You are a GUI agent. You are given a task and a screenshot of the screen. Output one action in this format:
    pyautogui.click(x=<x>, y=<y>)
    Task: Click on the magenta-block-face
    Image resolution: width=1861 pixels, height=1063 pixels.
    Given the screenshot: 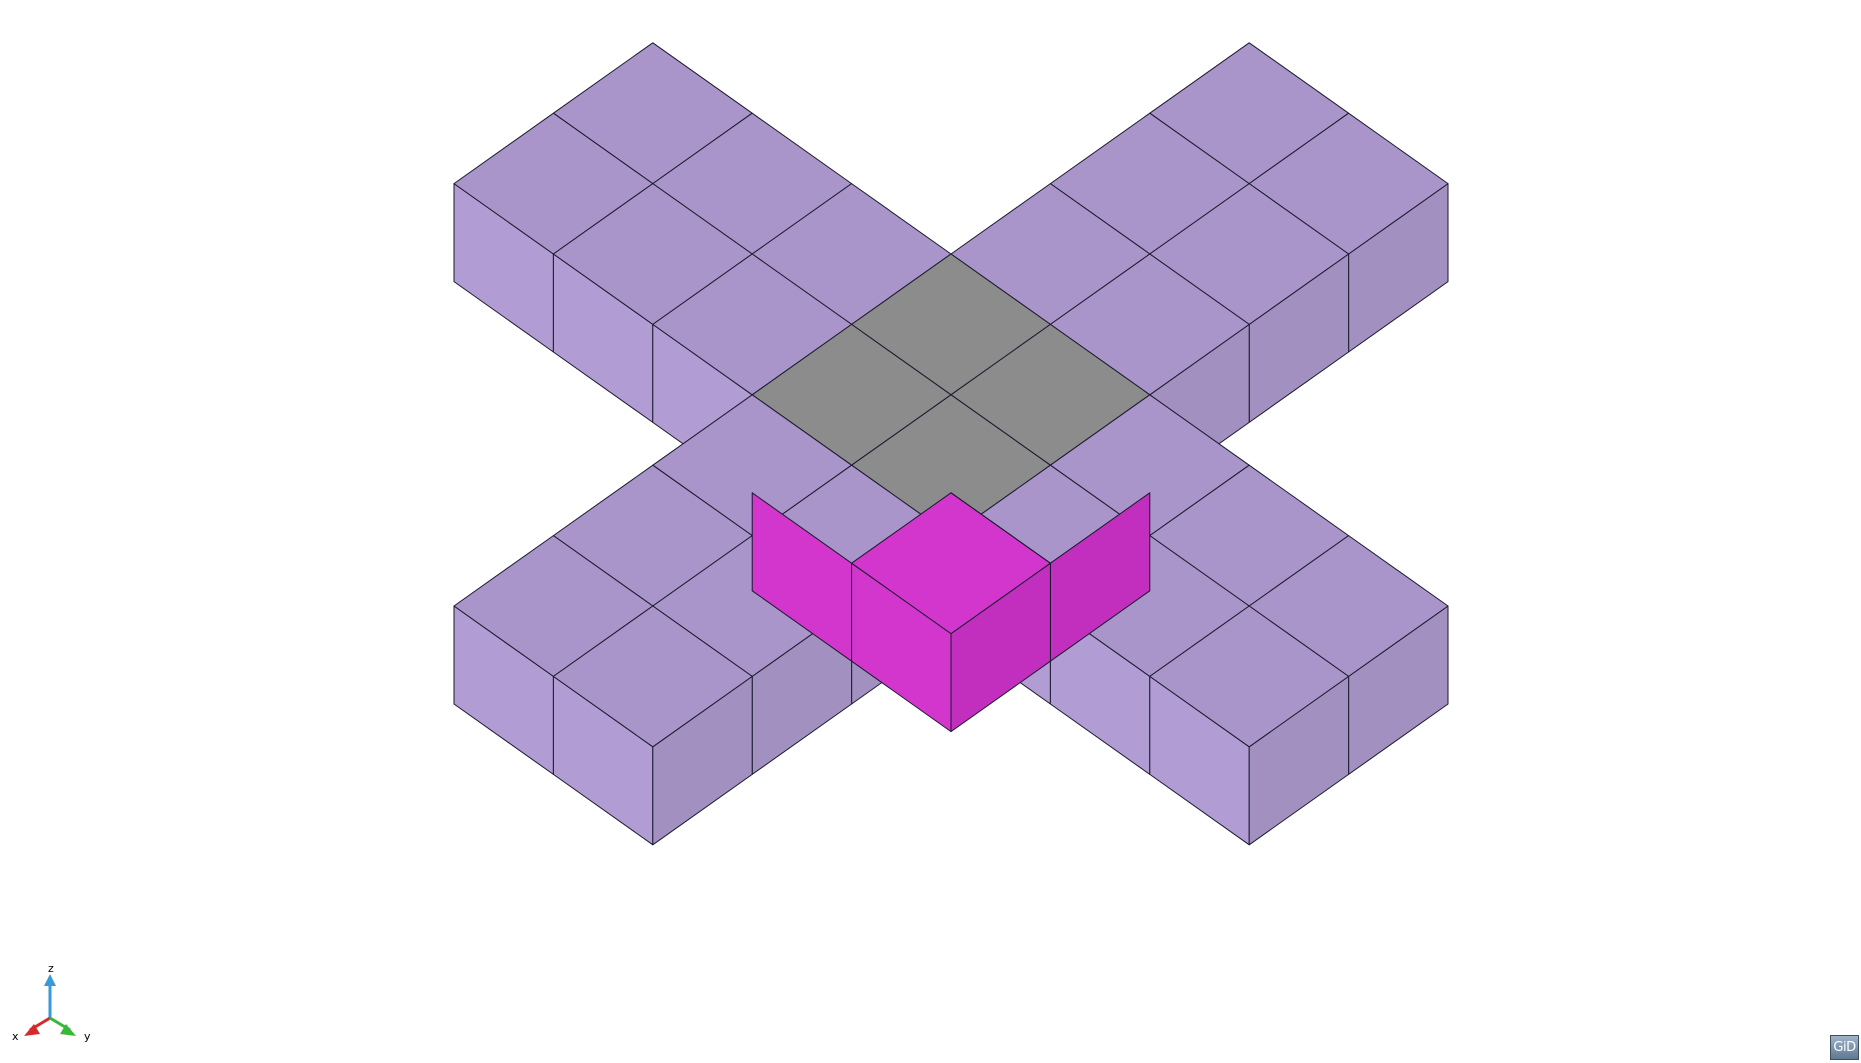 What is the action you would take?
    pyautogui.click(x=1000, y=528)
    